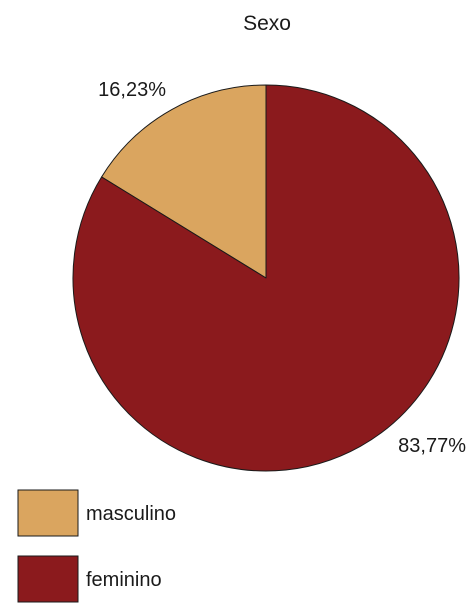 Image resolution: width=470 pixels, height=604 pixels. I want to click on legend-swatch-masculino, so click(48, 513).